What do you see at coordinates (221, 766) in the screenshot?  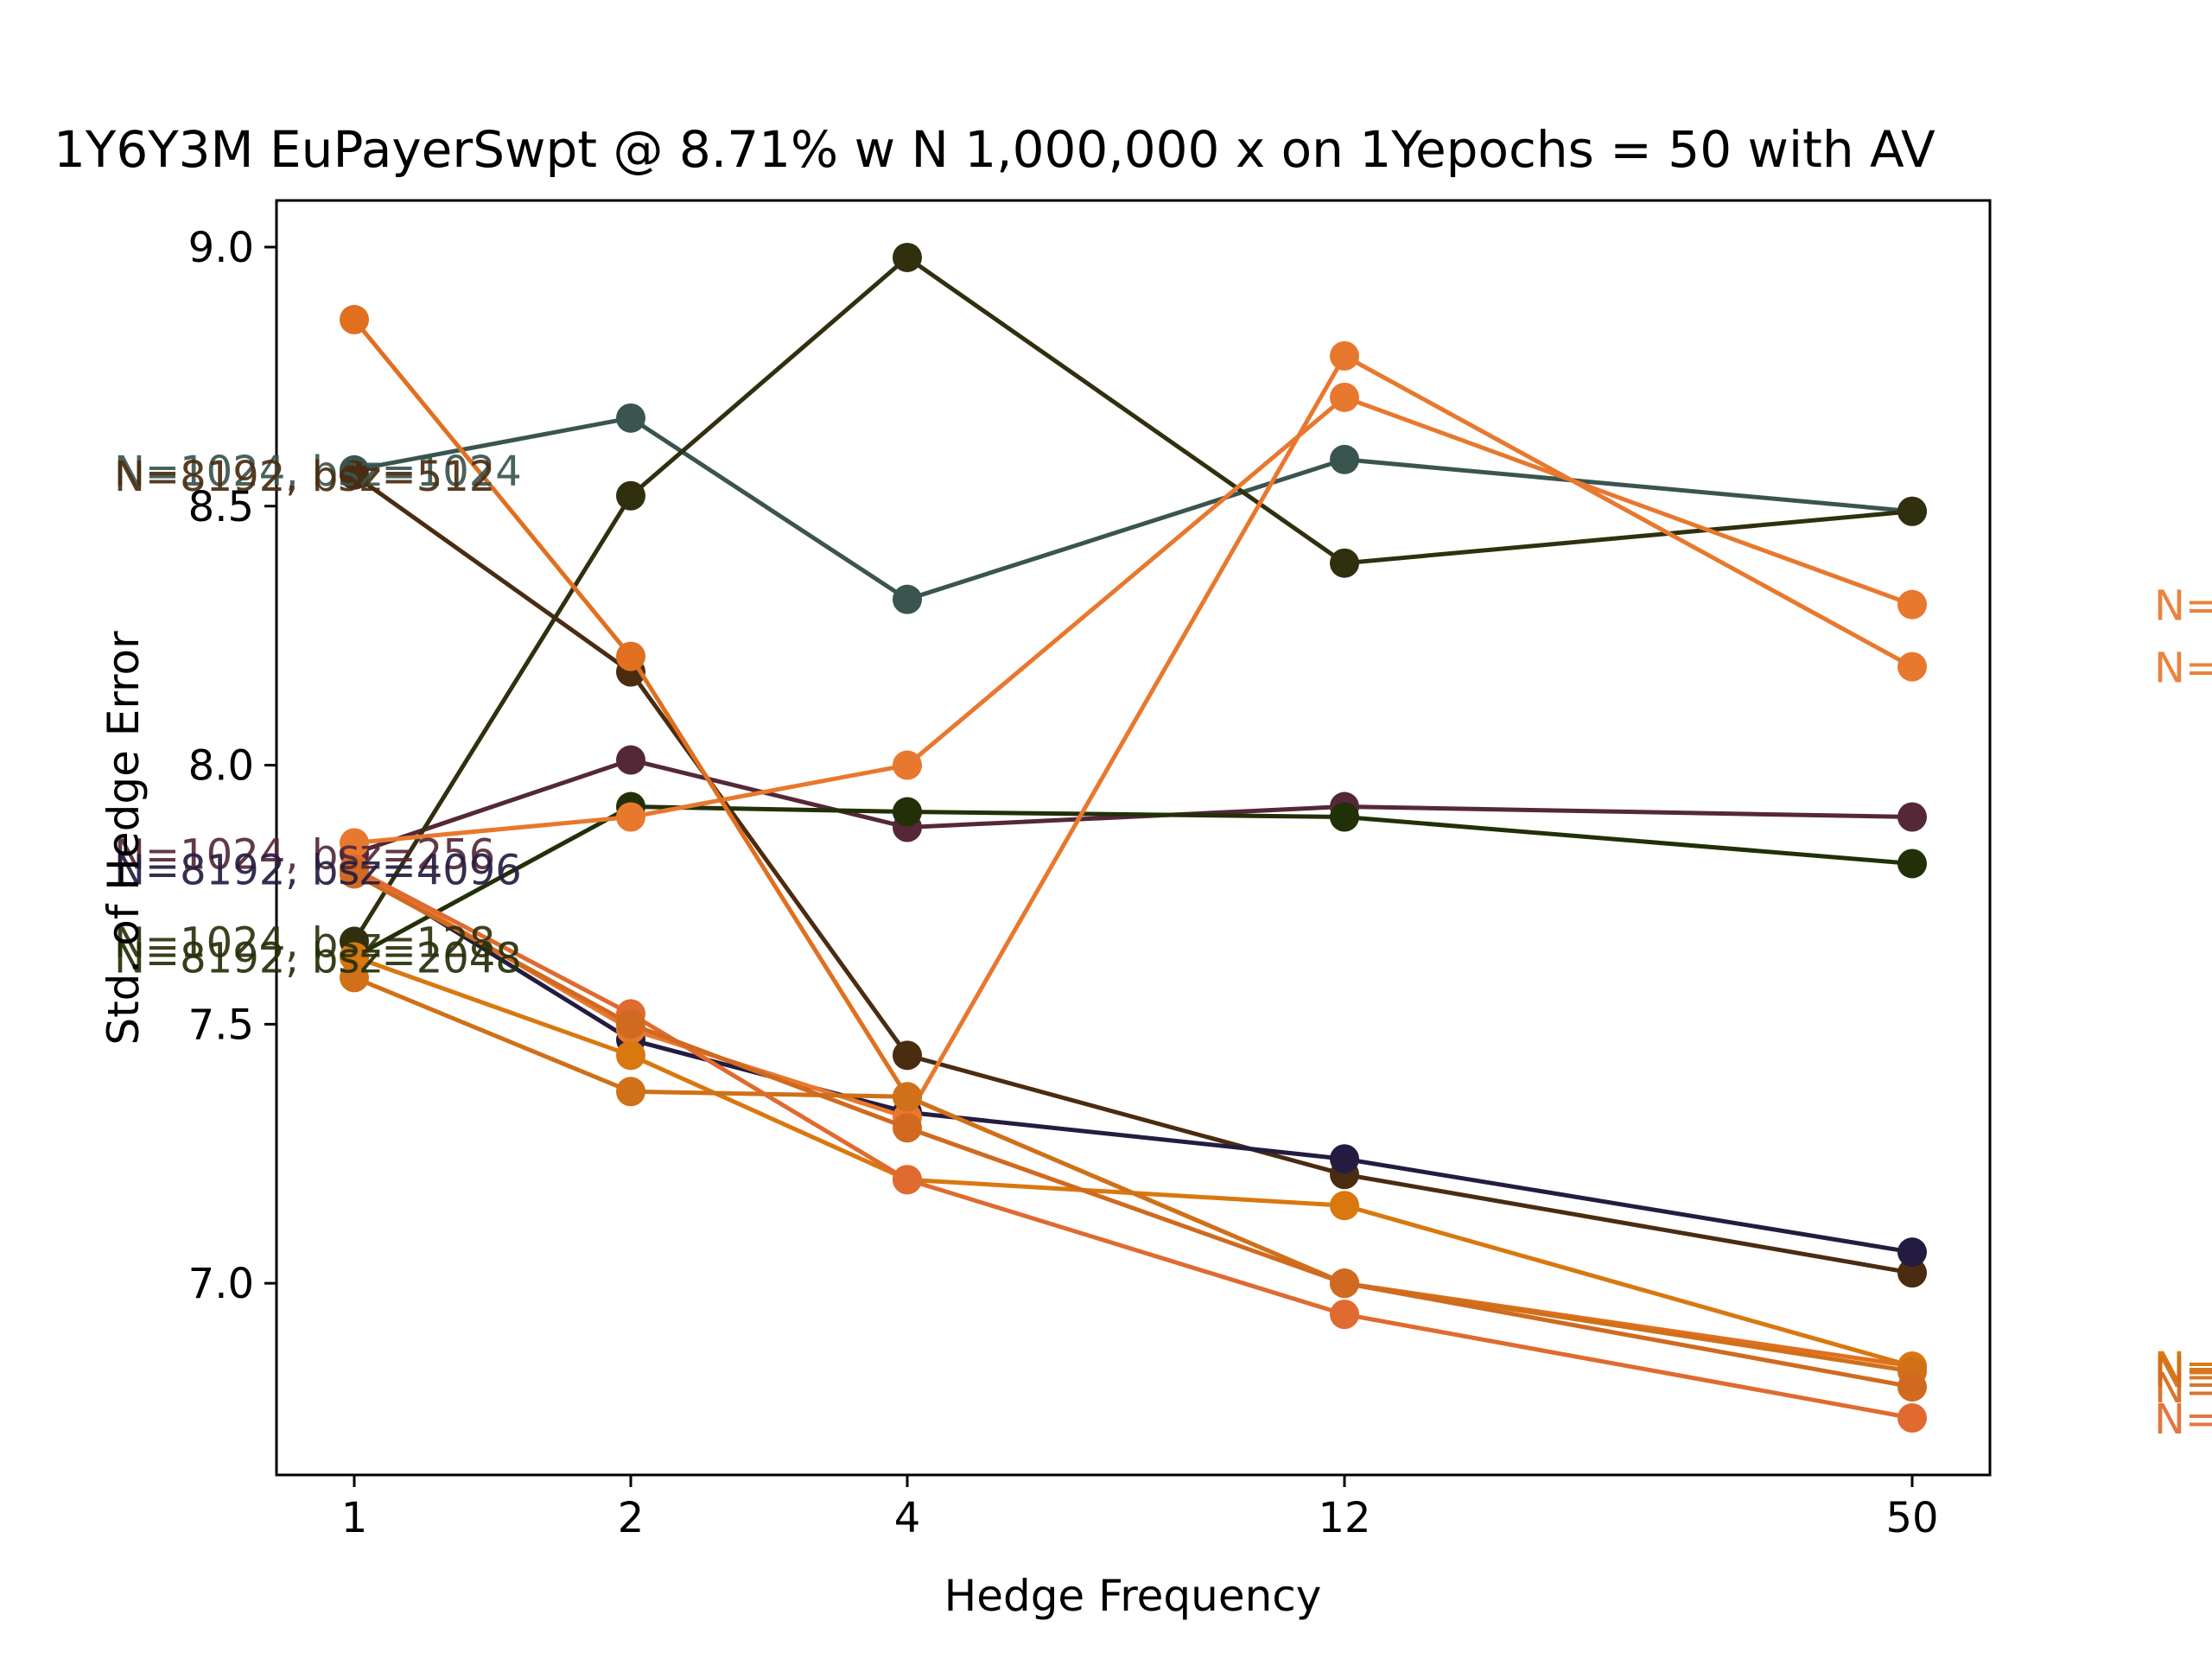 I see `y-tick-label: 8.0` at bounding box center [221, 766].